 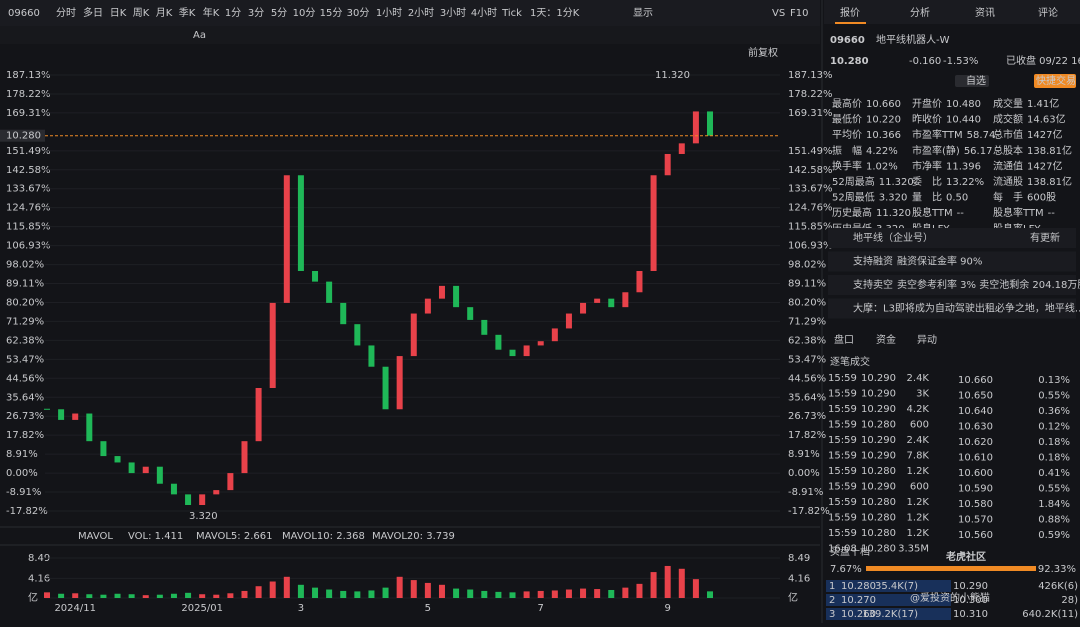 What do you see at coordinates (1008, 181) in the screenshot?
I see `stat-label: 流通股` at bounding box center [1008, 181].